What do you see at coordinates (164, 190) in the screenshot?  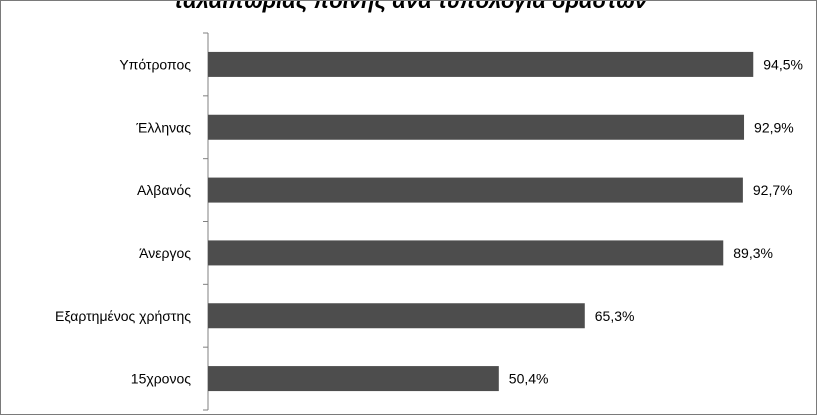 I see `category-label: Αλβανός` at bounding box center [164, 190].